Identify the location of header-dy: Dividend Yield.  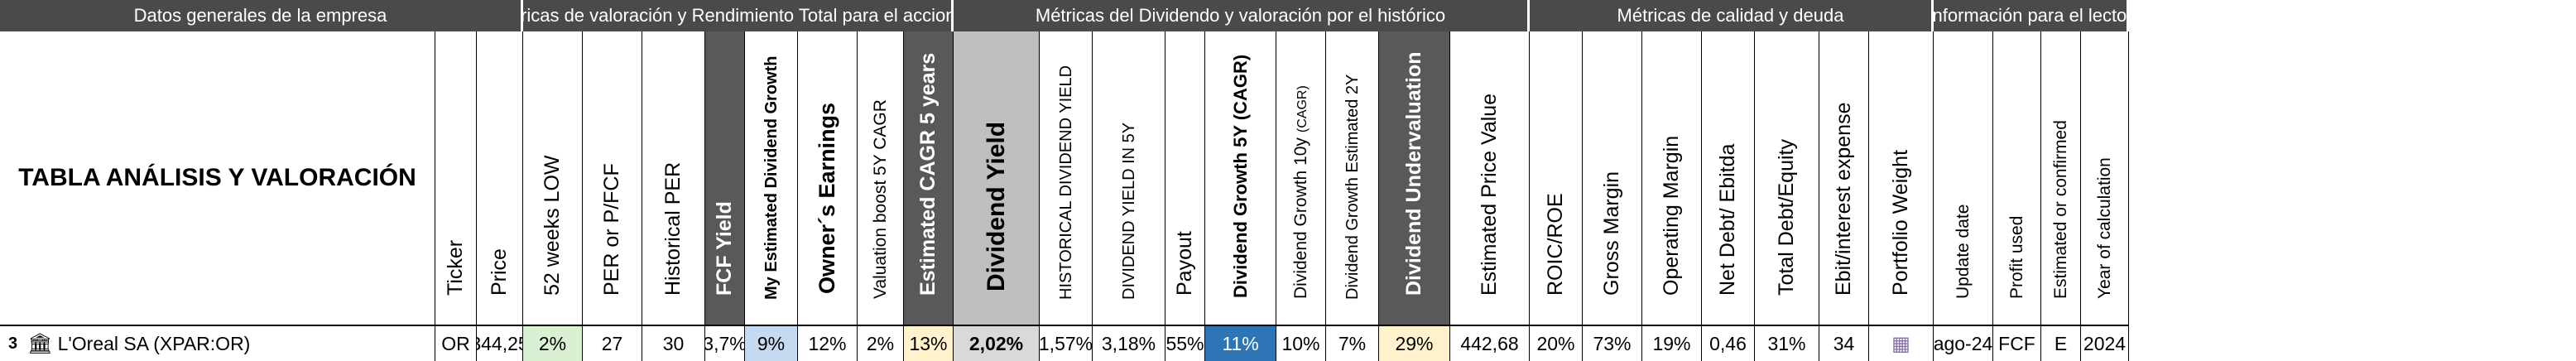
(997, 178).